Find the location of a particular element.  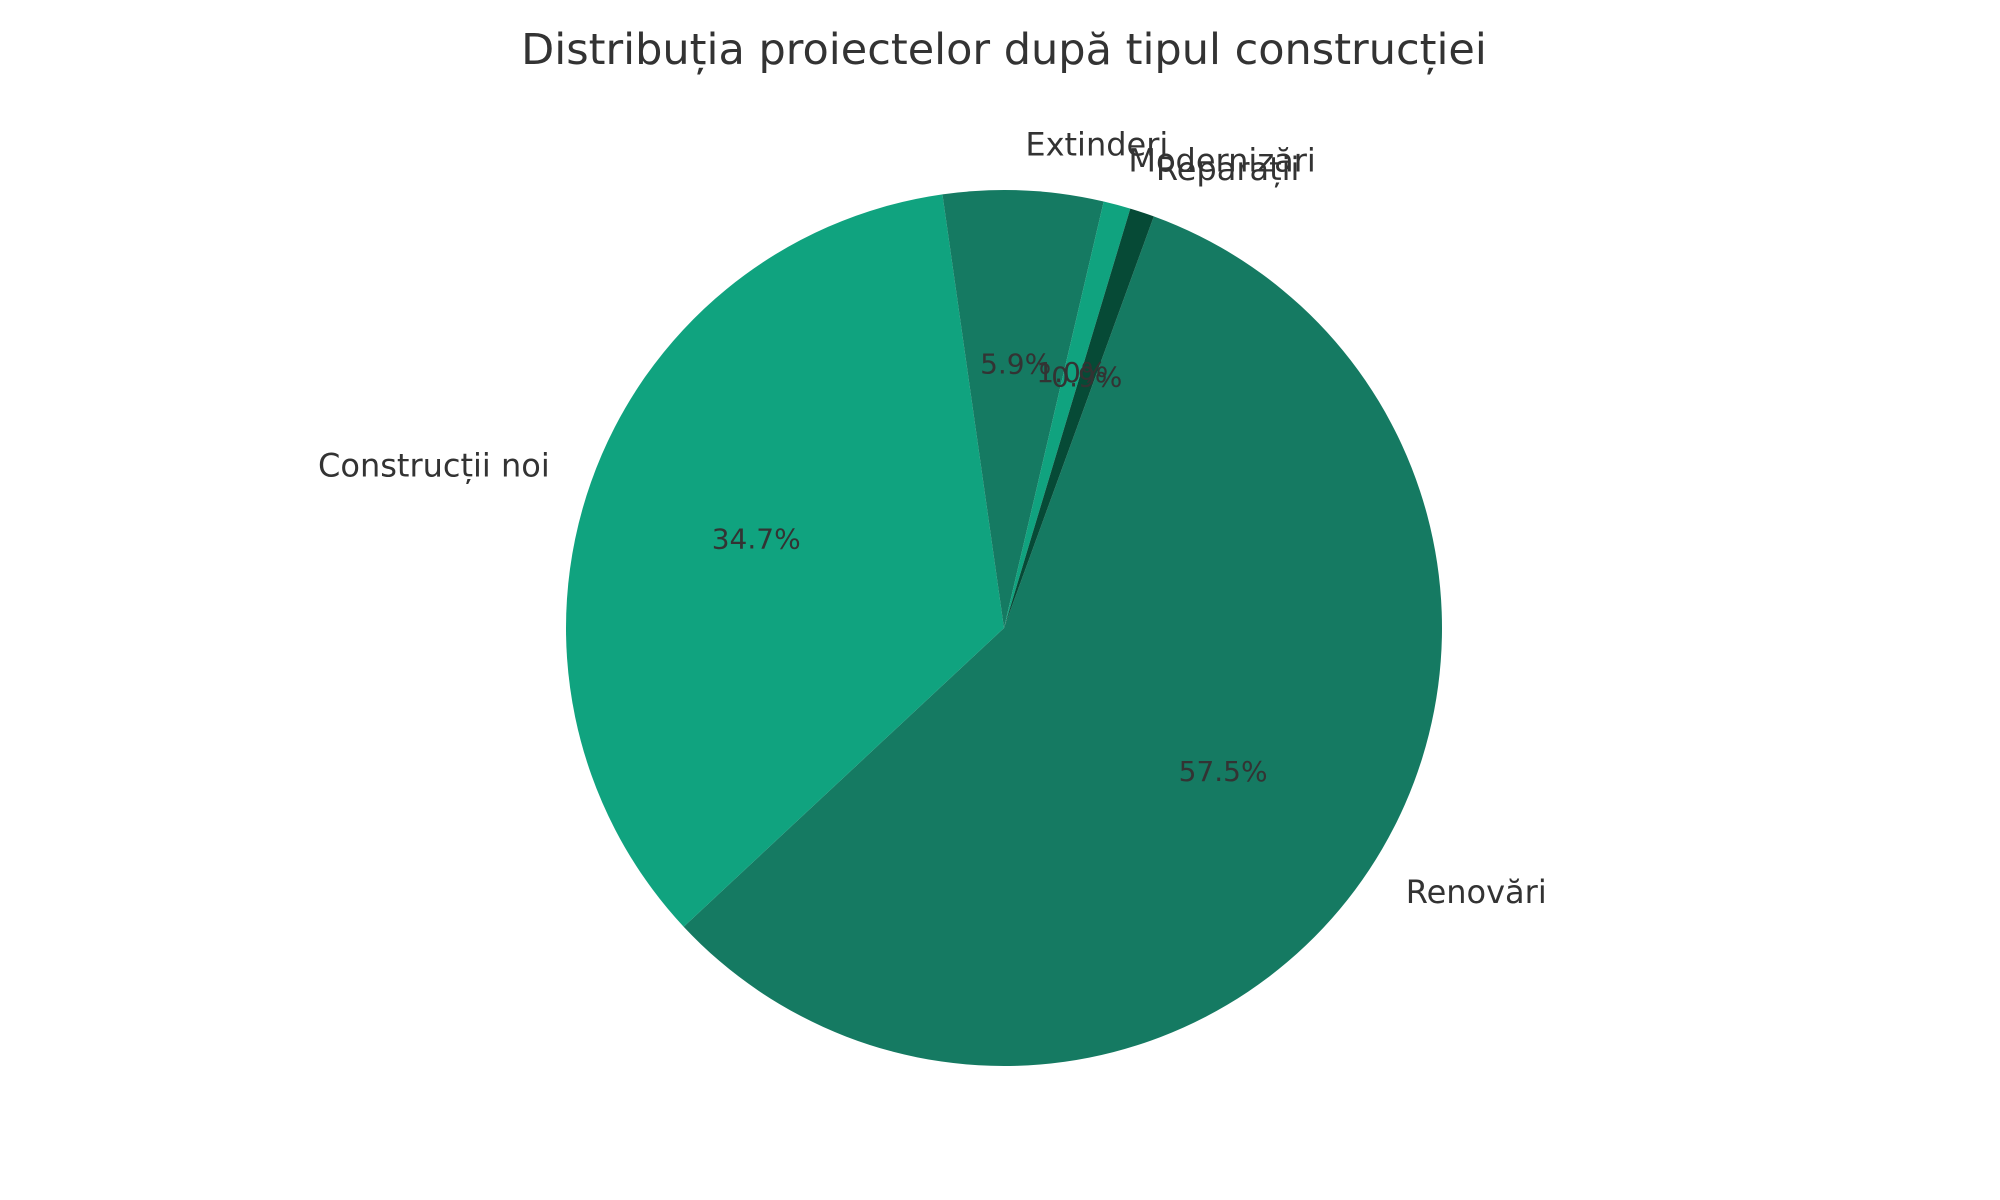

slice-label-extinderi: Extinderi is located at coordinates (1096, 145).